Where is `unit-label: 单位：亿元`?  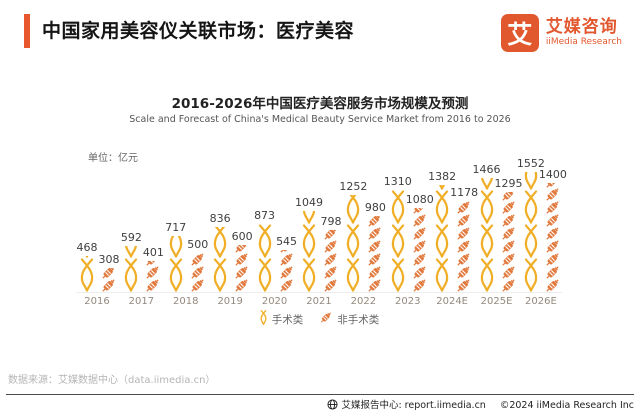 unit-label: 单位：亿元 is located at coordinates (113, 158).